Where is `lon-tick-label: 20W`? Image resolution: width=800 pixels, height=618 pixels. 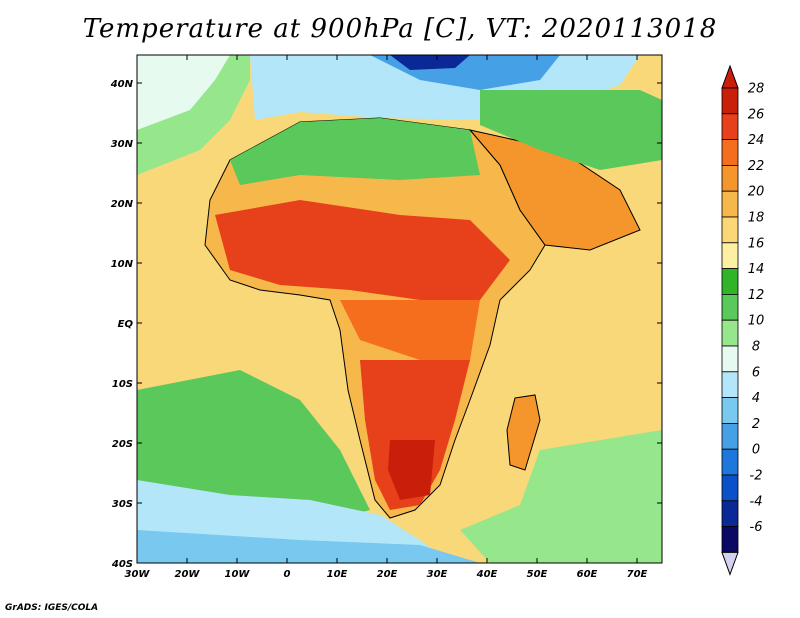 lon-tick-label: 20W is located at coordinates (188, 574).